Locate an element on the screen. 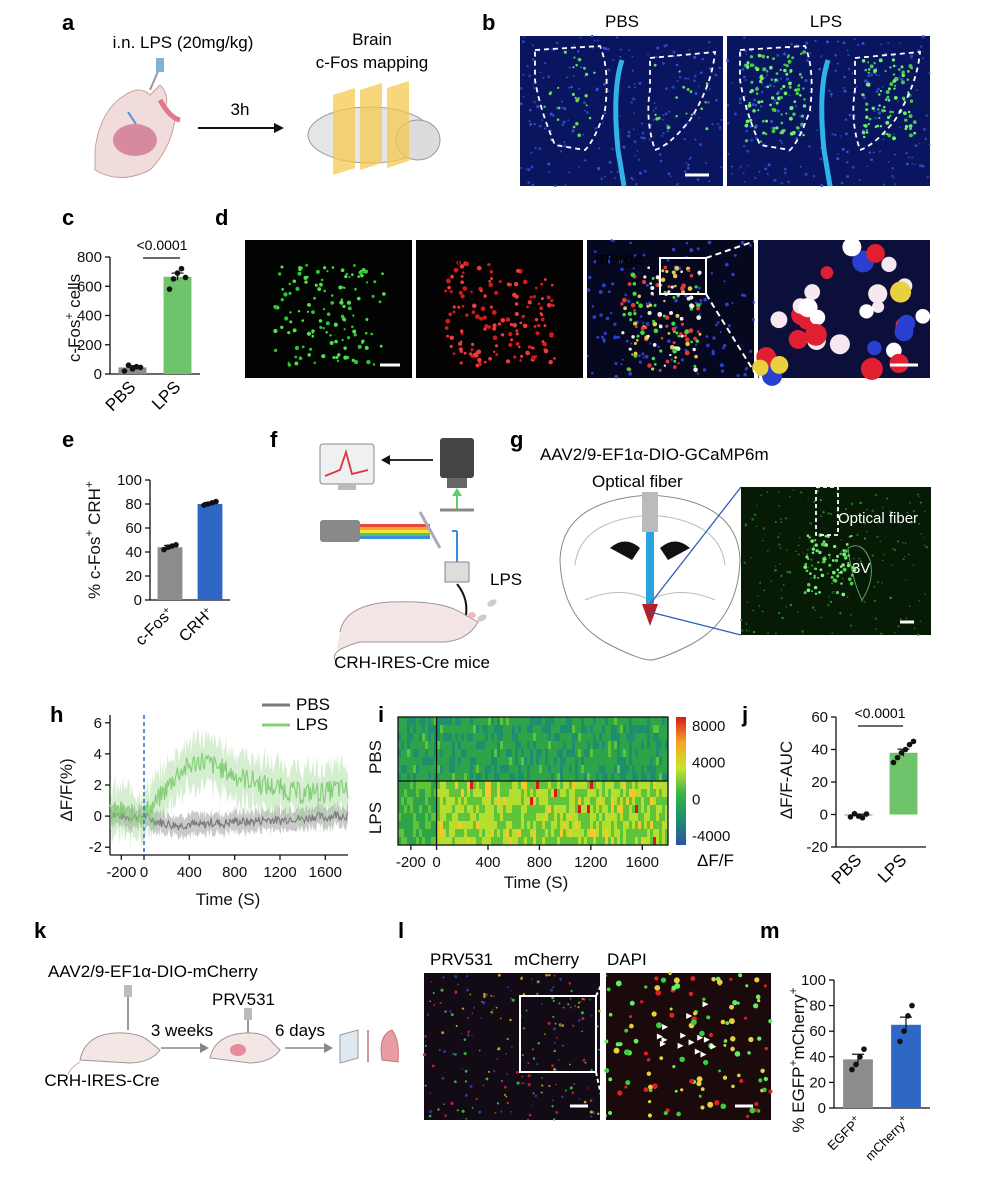 The image size is (984, 1188). dapi-cell is located at coordinates (633, 268).